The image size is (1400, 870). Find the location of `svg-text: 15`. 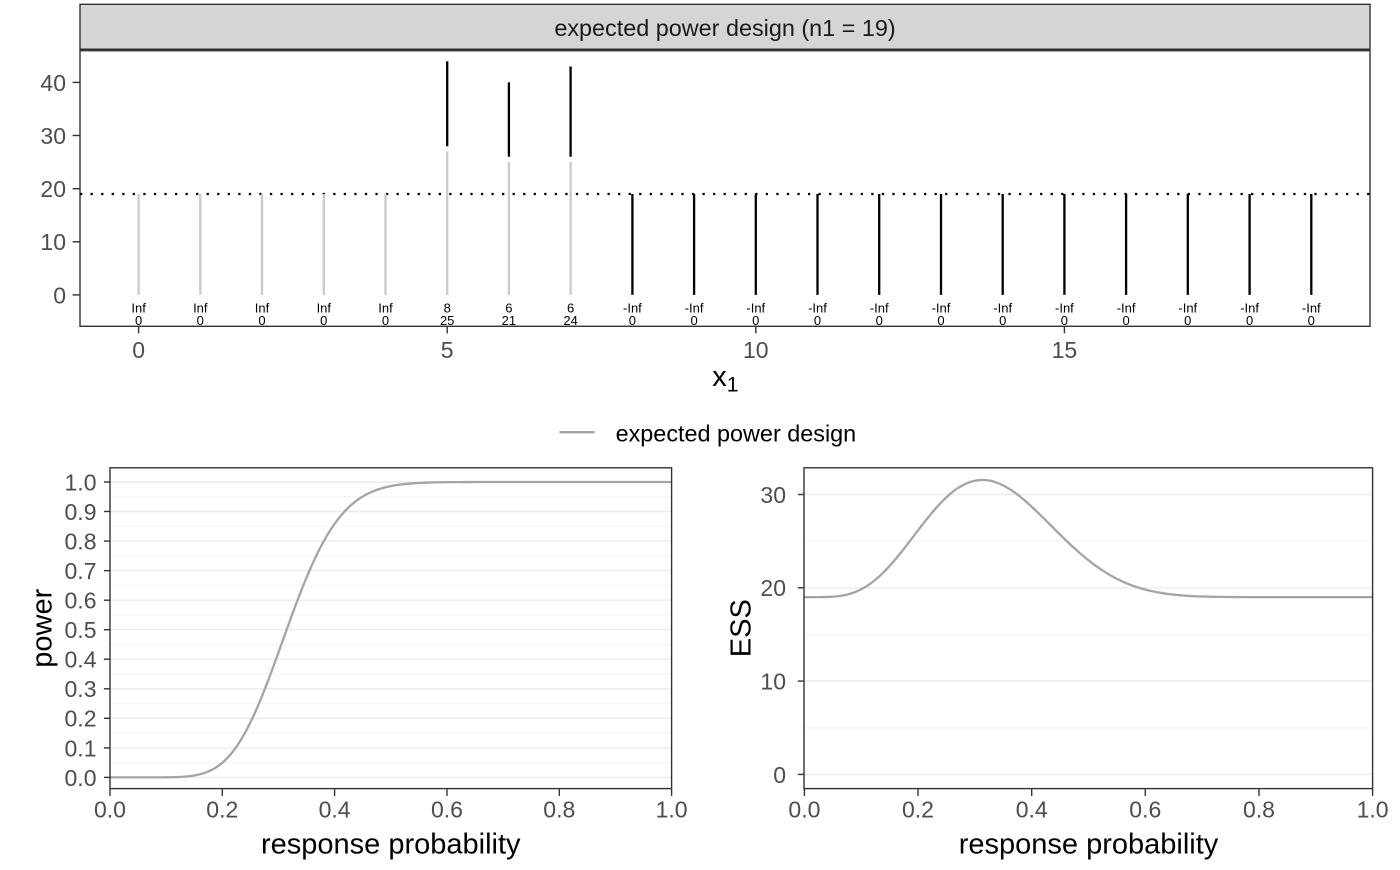

svg-text: 15 is located at coordinates (1065, 350).